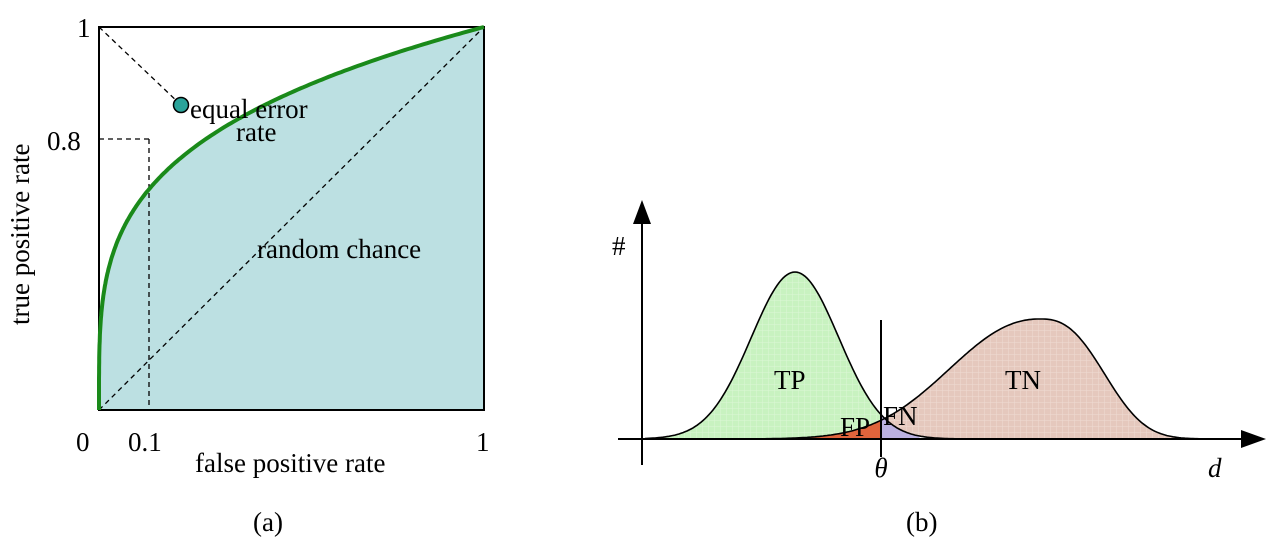 This screenshot has height=540, width=1272. Describe the element at coordinates (790, 380) in the screenshot. I see `tp-label: TP` at that location.